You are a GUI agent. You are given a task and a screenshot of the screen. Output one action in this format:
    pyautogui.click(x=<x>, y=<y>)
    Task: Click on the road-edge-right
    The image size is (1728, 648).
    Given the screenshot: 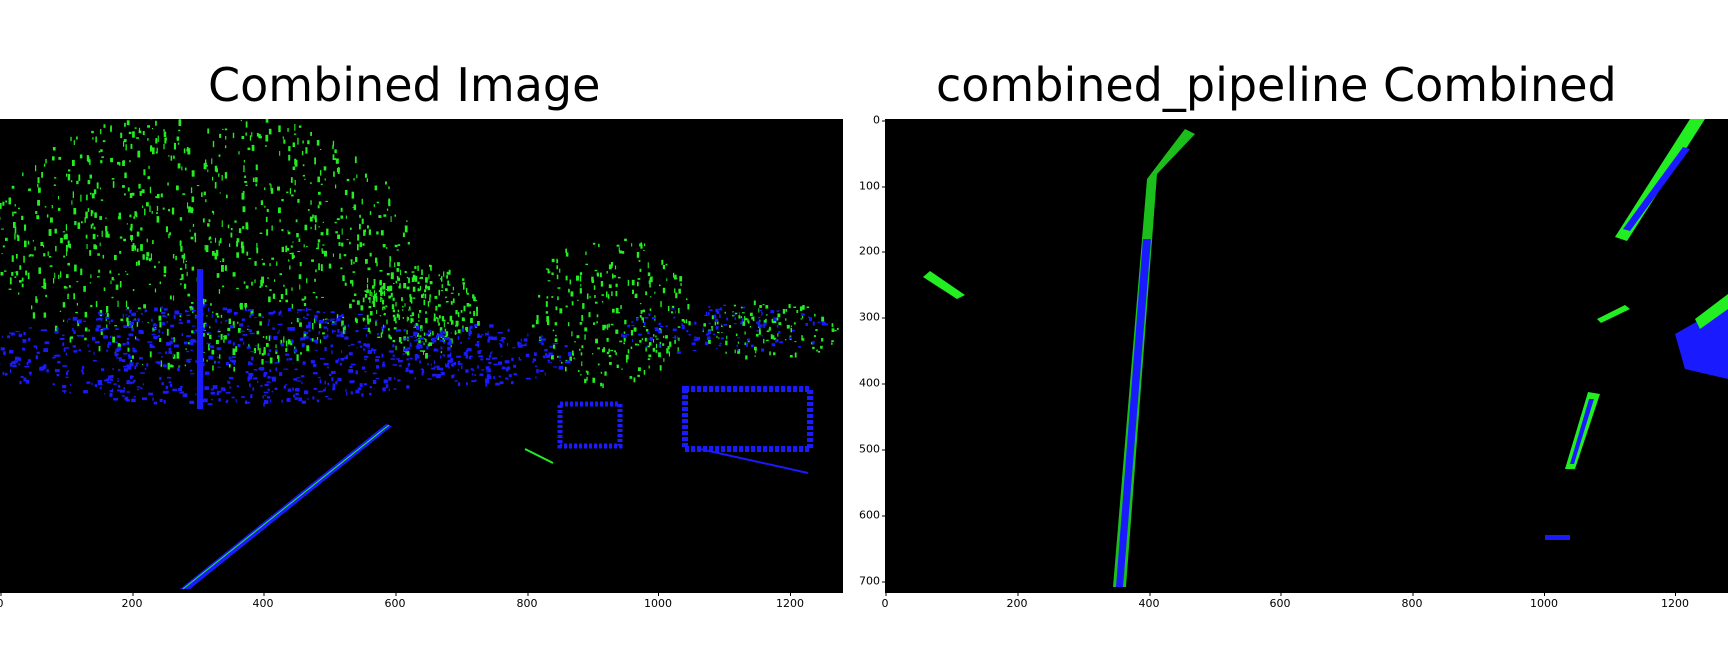 What is the action you would take?
    pyautogui.click(x=754, y=461)
    